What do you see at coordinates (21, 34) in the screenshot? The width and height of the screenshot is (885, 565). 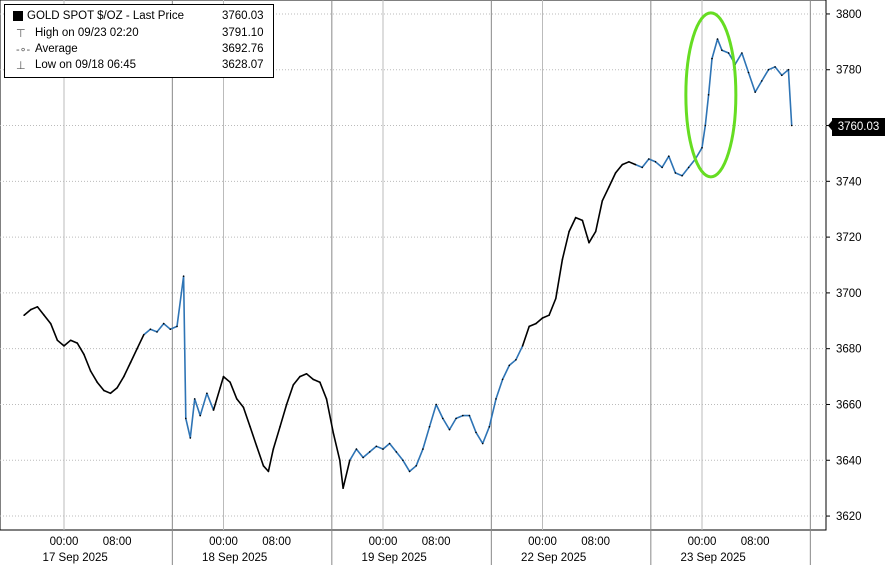 I see `high-marker-icon: ⊤` at bounding box center [21, 34].